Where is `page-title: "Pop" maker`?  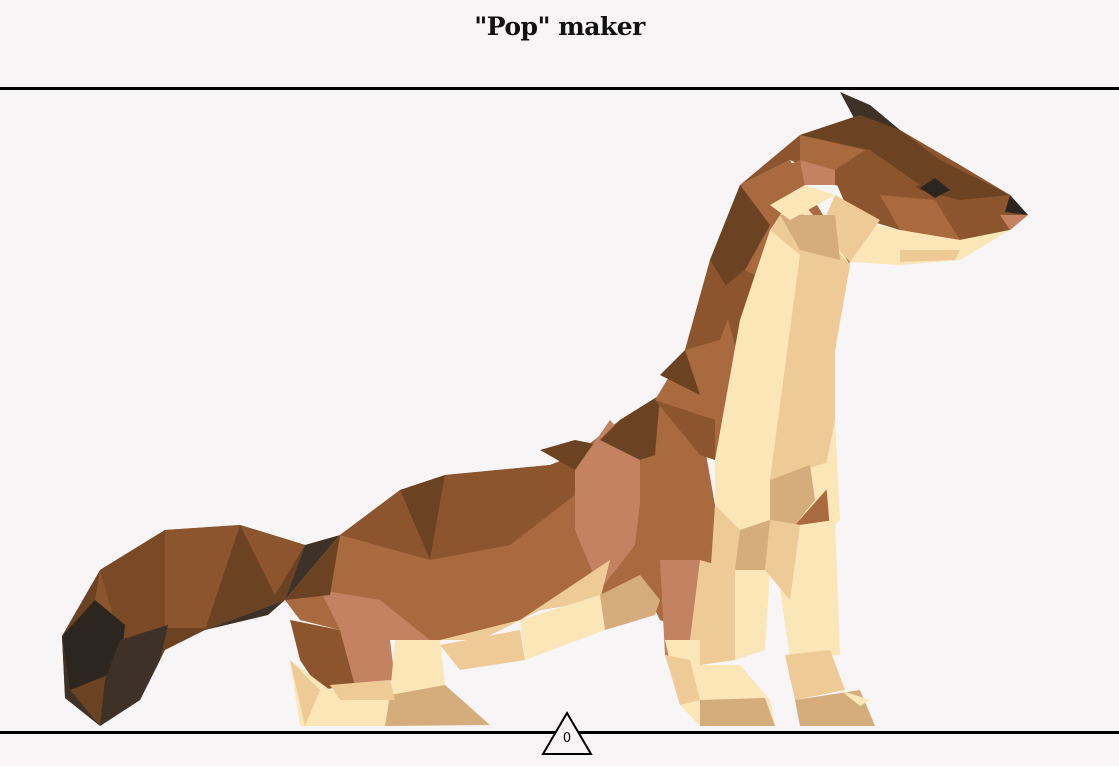
page-title: "Pop" maker is located at coordinates (559, 26).